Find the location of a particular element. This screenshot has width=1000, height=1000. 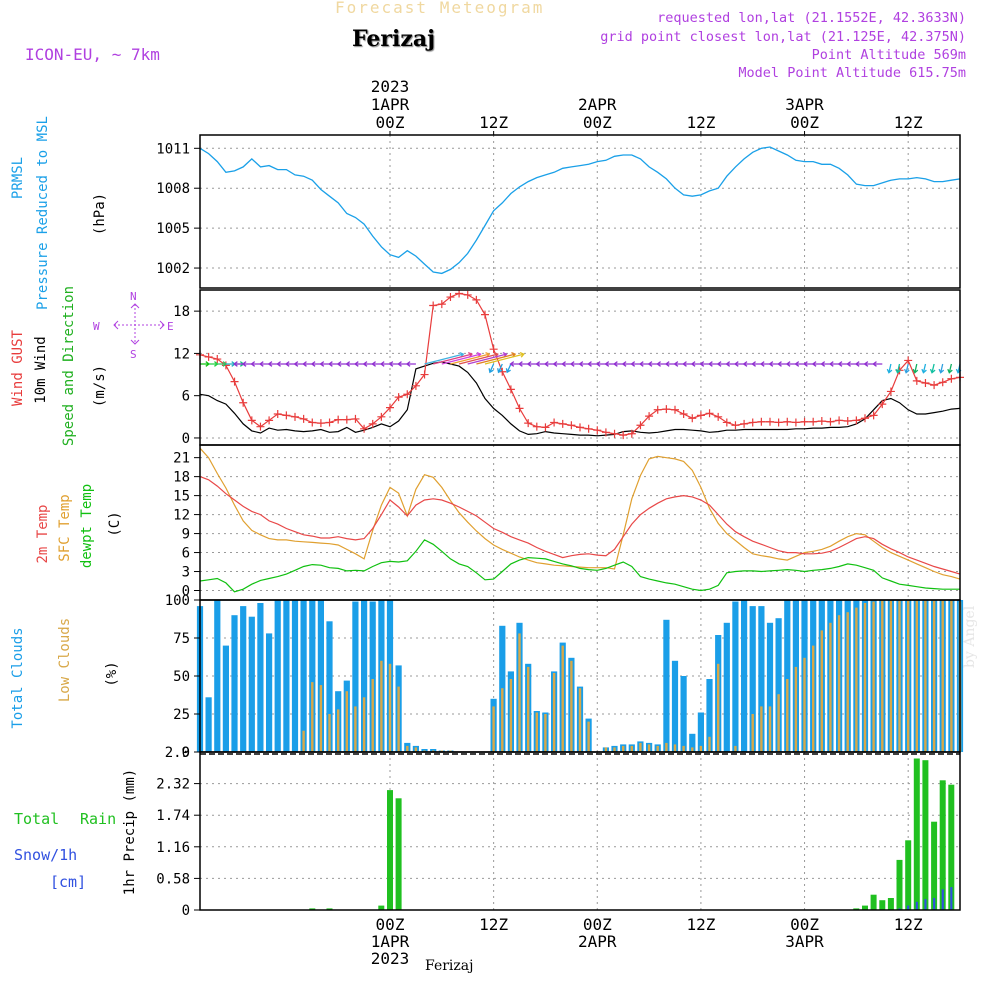

compass-w: W is located at coordinates (96, 326).